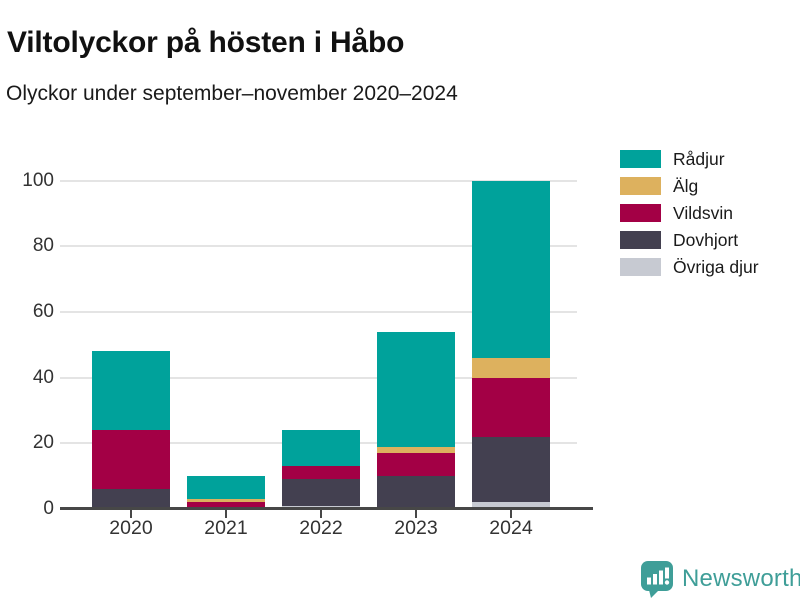 The height and width of the screenshot is (600, 800). I want to click on bar-segment-2022-Vildsvin, so click(321, 473).